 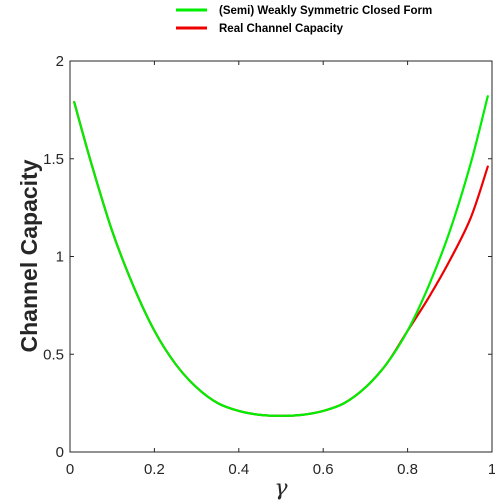 I want to click on legend-label-weakly-symmetric: (Semi) Weakly Symmetric Closed Form, so click(x=325, y=11).